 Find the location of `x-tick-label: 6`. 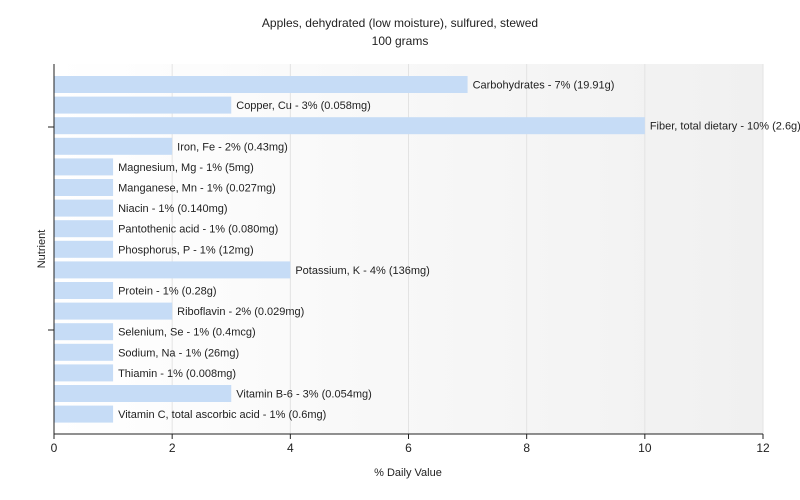

x-tick-label: 6 is located at coordinates (408, 448).